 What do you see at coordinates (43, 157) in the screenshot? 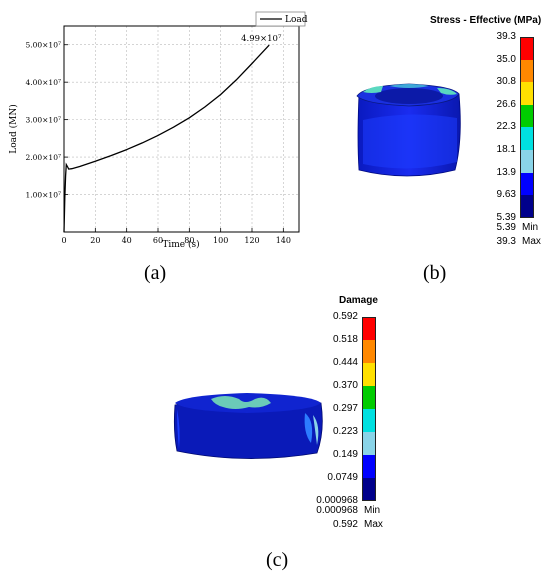
I see `y-tick-label: 2.00×10⁷` at bounding box center [43, 157].